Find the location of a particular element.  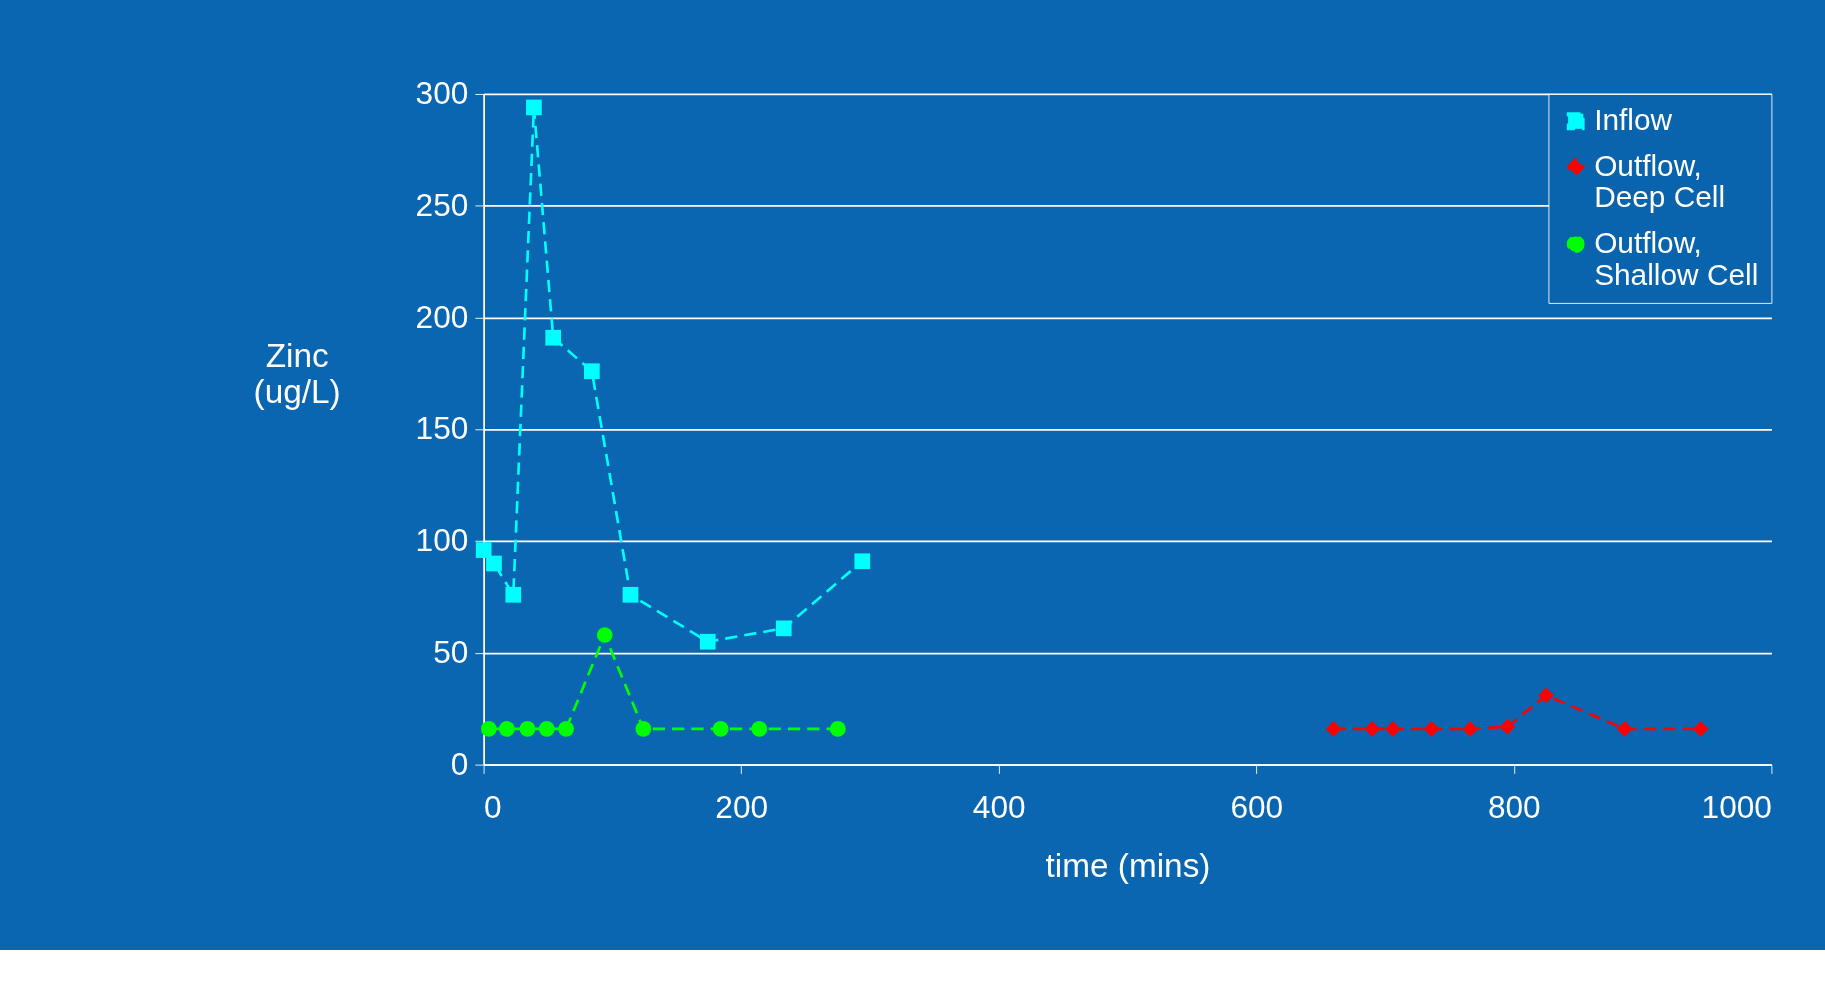

x-tick-label: 800 is located at coordinates (1514, 806).